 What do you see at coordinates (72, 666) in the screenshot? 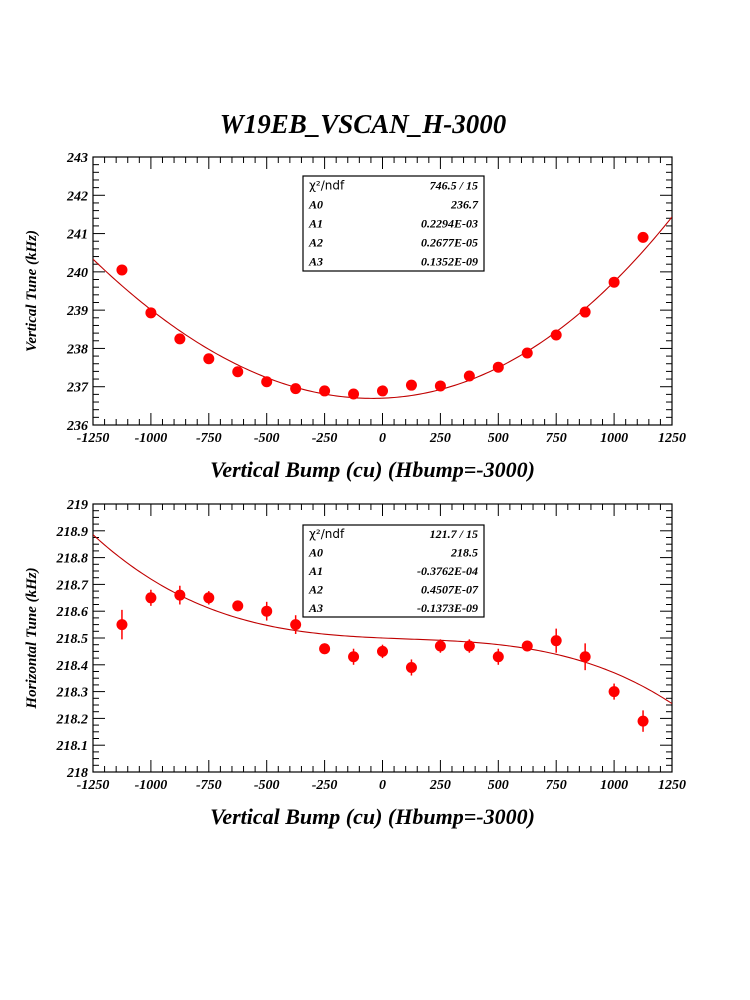
I see `y-tick-label: 218.4` at bounding box center [72, 666].